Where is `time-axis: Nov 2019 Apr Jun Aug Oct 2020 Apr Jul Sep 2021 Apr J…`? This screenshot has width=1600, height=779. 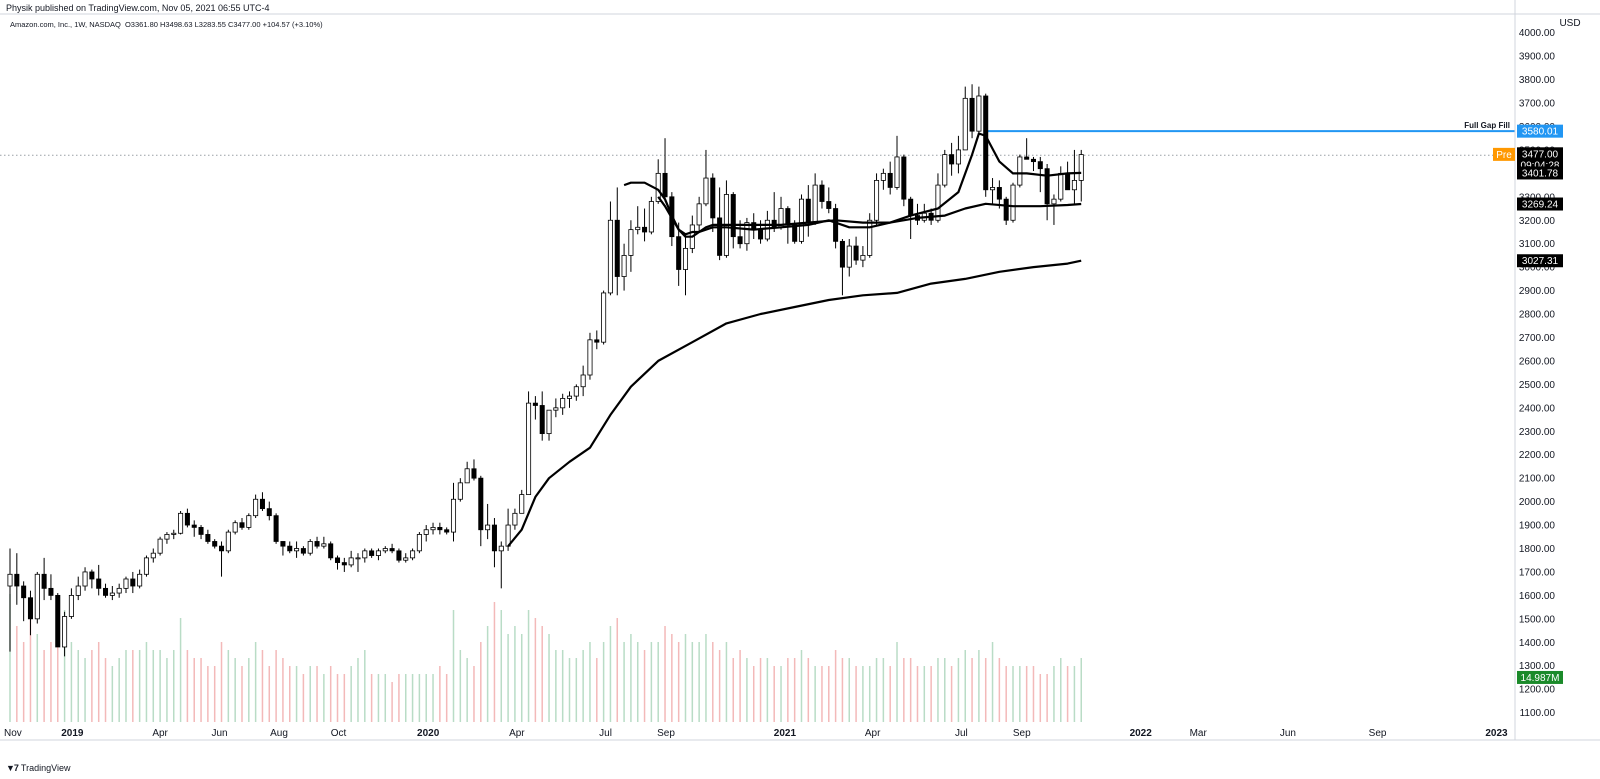 time-axis: Nov 2019 Apr Jun Aug Oct 2020 Apr Jul Sep 2021 Apr J… is located at coordinates (756, 733).